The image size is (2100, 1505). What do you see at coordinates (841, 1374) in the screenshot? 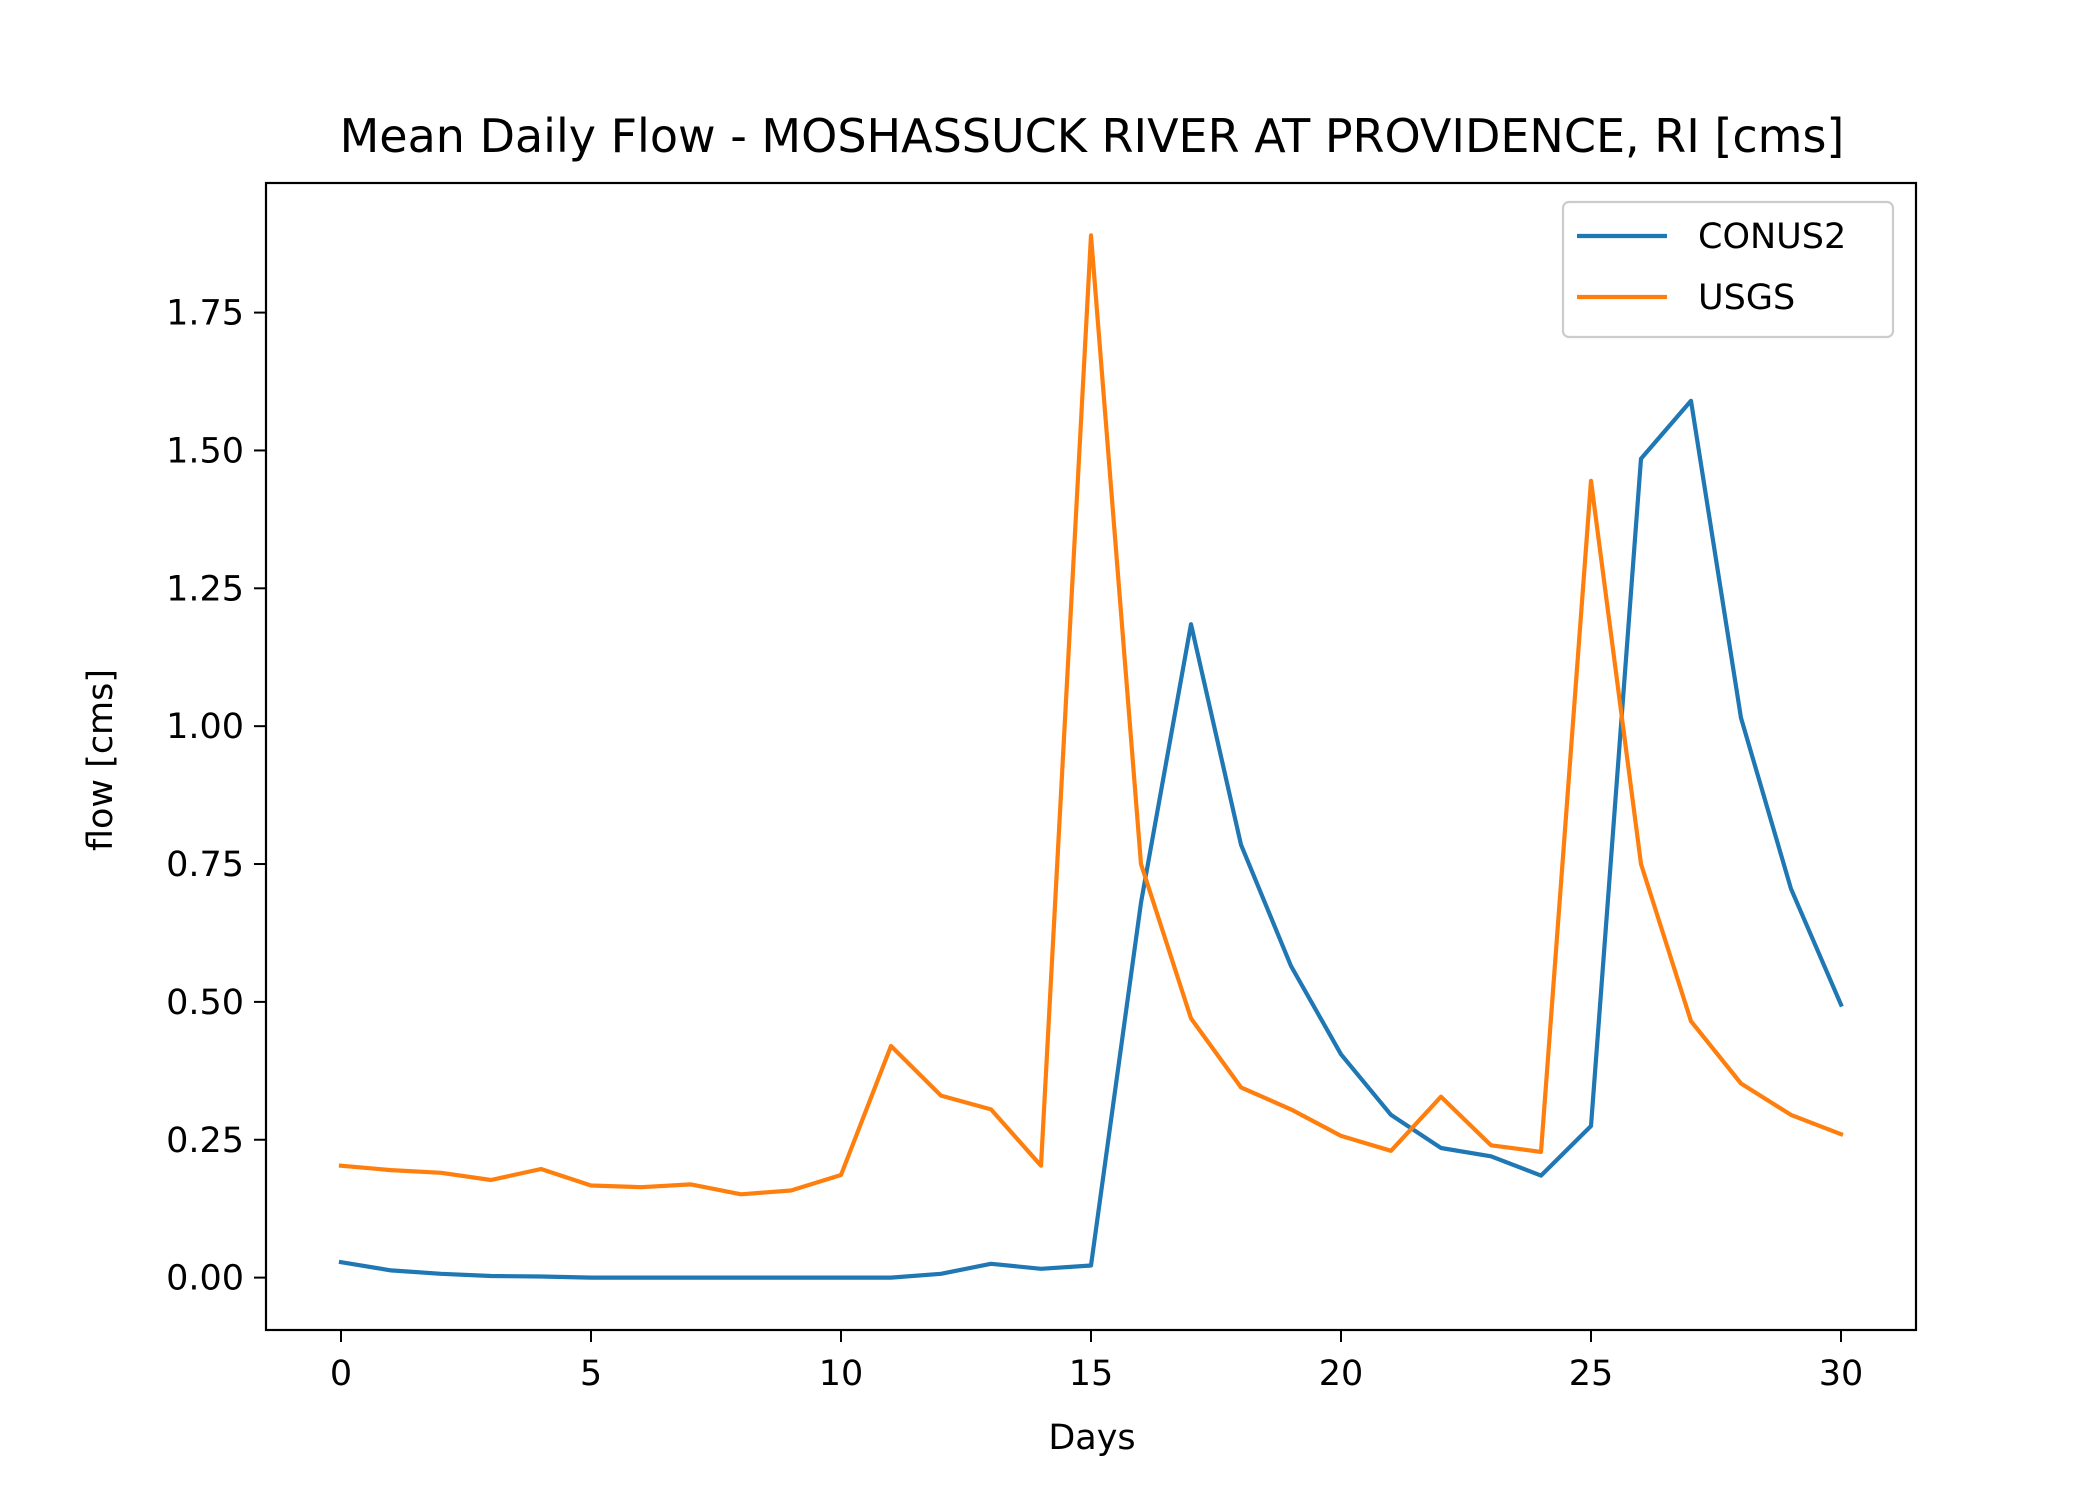
I see `x-tick-label: 10` at bounding box center [841, 1374].